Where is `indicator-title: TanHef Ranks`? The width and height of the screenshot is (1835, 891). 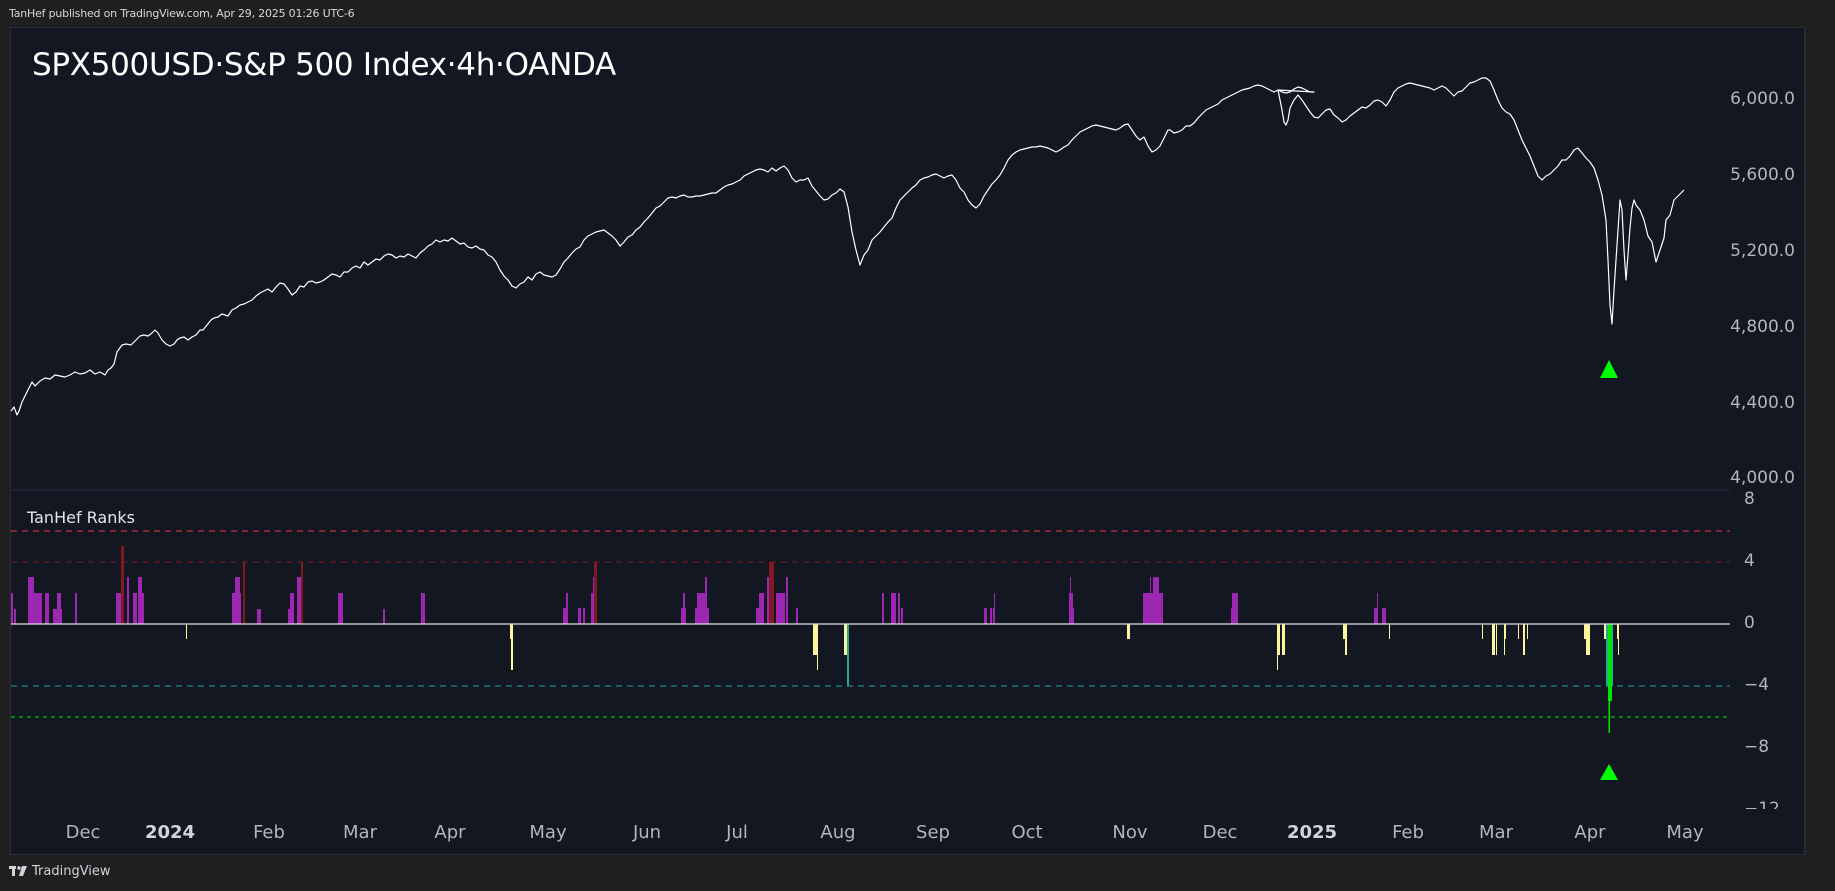
indicator-title: TanHef Ranks is located at coordinates (81, 517).